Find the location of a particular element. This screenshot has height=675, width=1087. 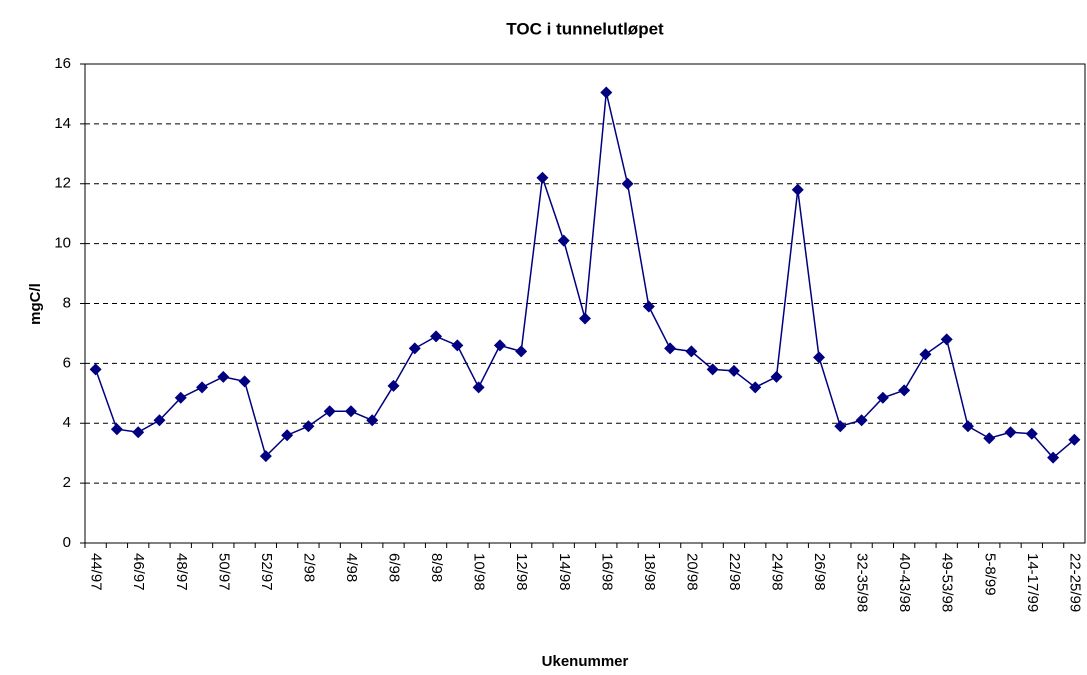

y-tick-label: 4 is located at coordinates (67, 422).